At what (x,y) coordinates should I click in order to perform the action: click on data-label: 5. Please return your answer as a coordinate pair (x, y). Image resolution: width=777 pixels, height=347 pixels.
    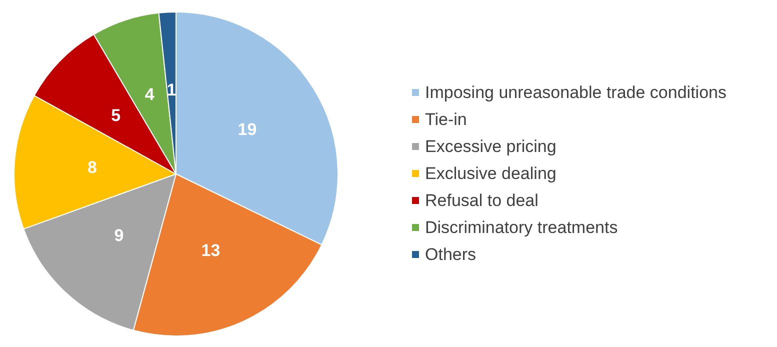
    Looking at the image, I should click on (116, 115).